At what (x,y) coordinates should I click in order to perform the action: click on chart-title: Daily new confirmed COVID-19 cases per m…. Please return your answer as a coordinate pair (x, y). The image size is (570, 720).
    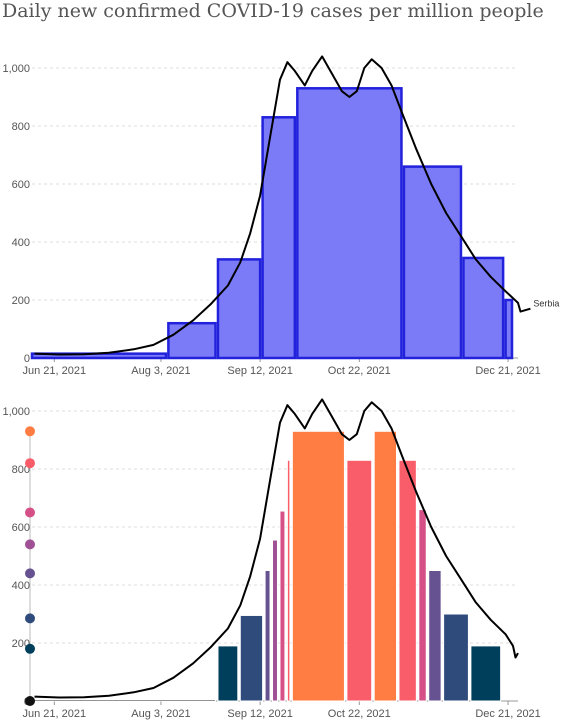
    Looking at the image, I should click on (273, 11).